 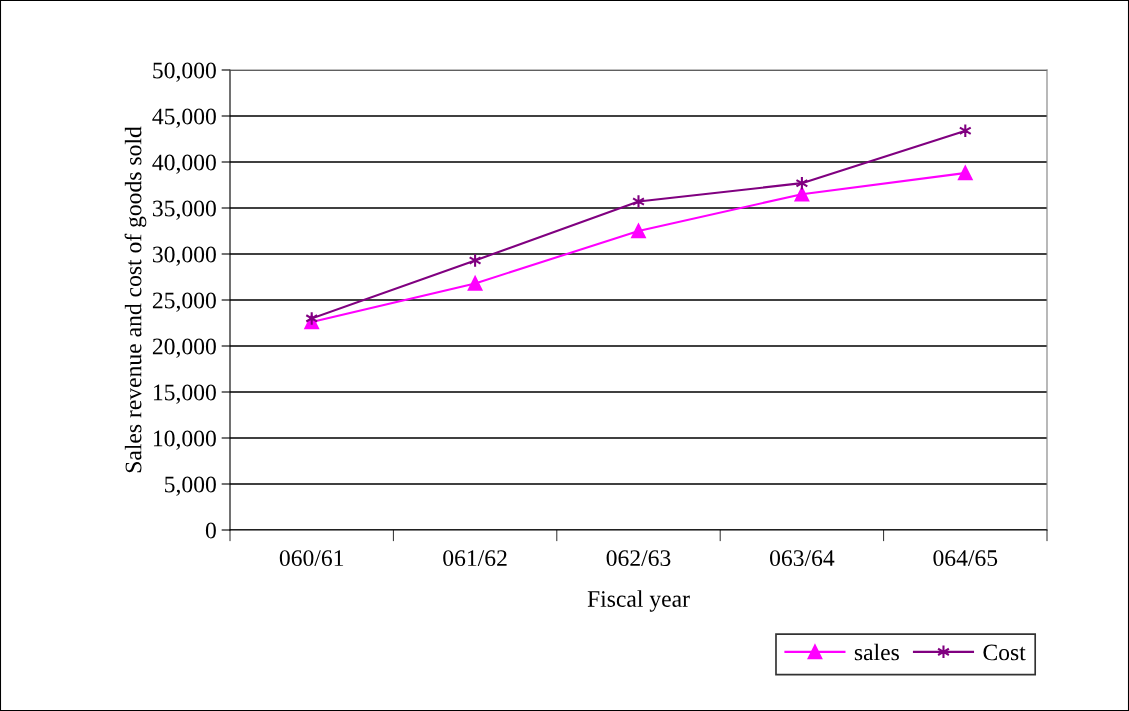 I want to click on y-tick-label: 40,000, so click(x=184, y=164).